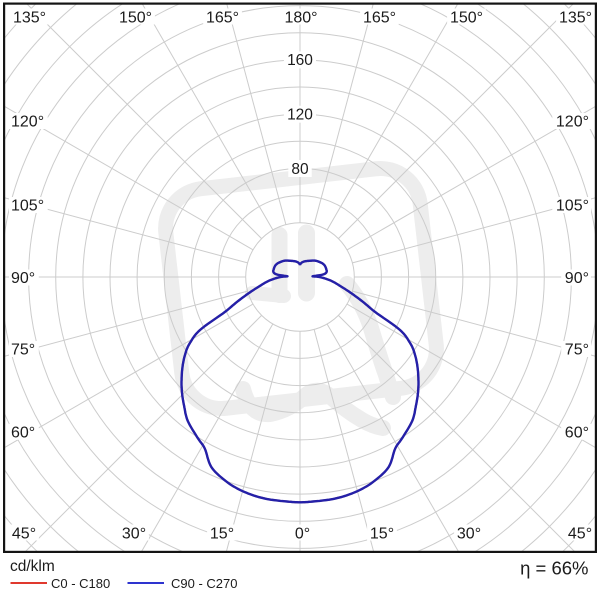 This screenshot has width=600, height=600. What do you see at coordinates (80, 583) in the screenshot?
I see `svg-text: C0 - C180` at bounding box center [80, 583].